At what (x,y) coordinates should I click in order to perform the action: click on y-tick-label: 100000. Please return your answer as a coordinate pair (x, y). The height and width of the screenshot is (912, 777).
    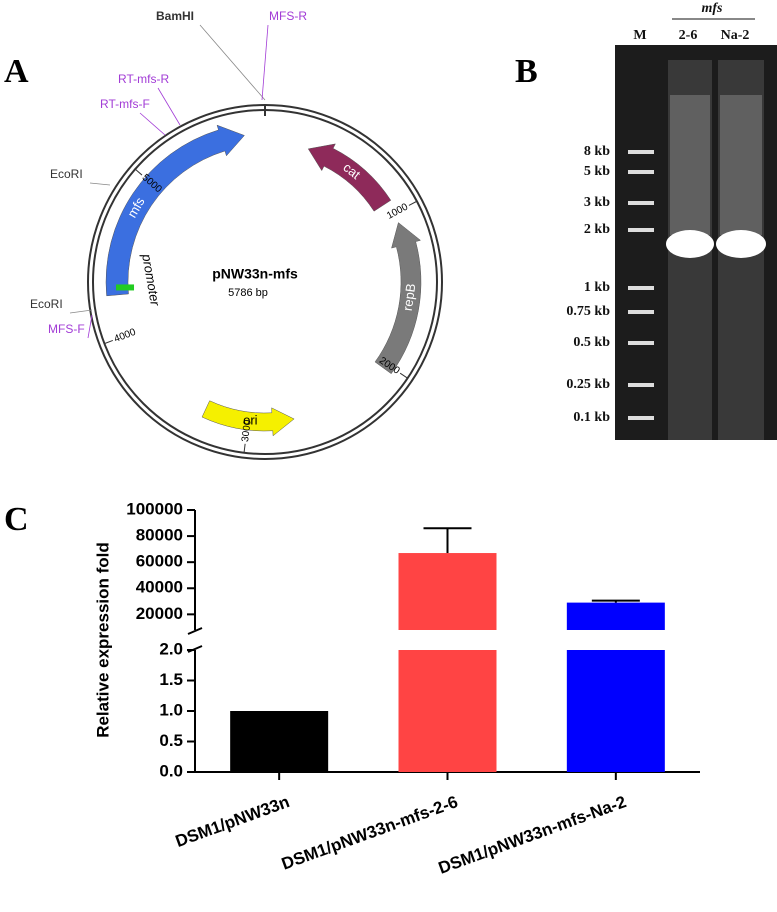
    Looking at the image, I should click on (154, 508).